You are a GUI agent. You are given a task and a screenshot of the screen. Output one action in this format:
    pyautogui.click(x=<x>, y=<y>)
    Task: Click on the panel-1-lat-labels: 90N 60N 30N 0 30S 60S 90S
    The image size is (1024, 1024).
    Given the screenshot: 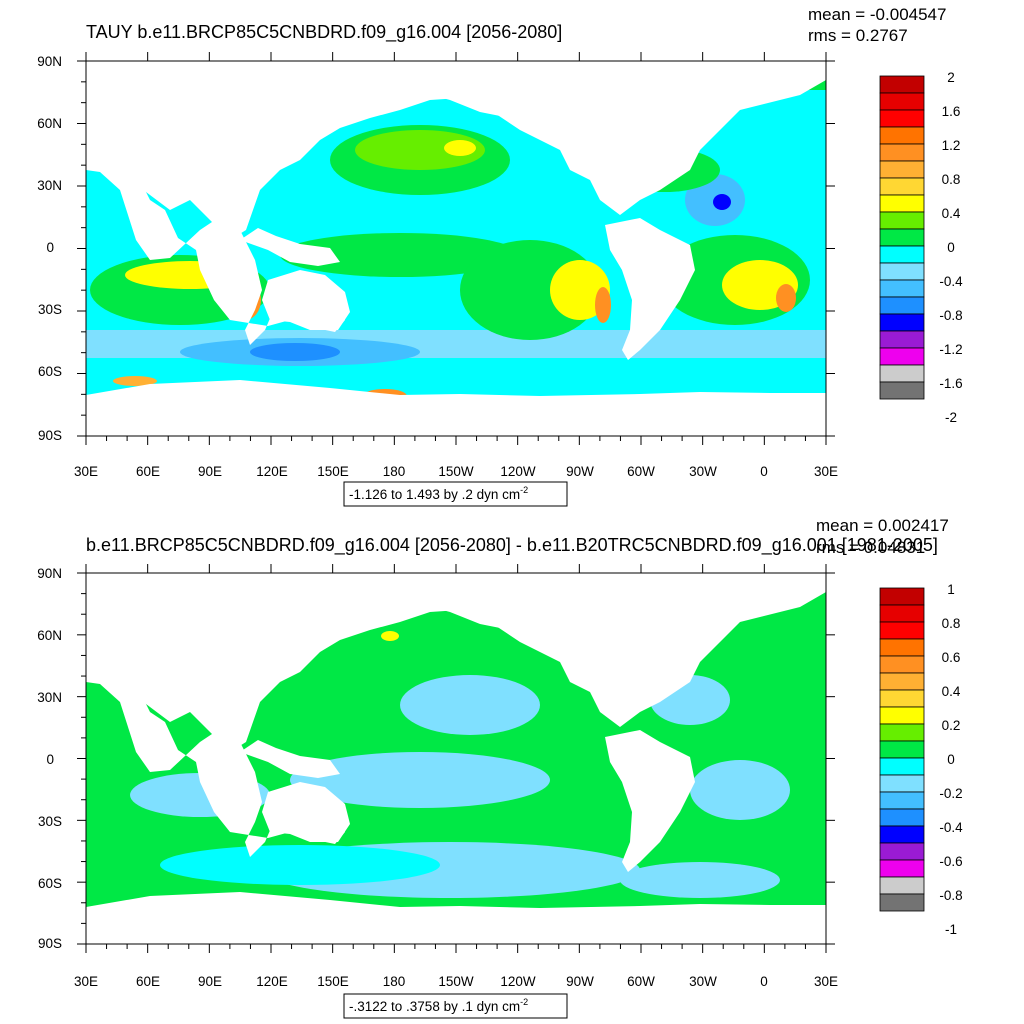 What is the action you would take?
    pyautogui.click(x=49, y=248)
    